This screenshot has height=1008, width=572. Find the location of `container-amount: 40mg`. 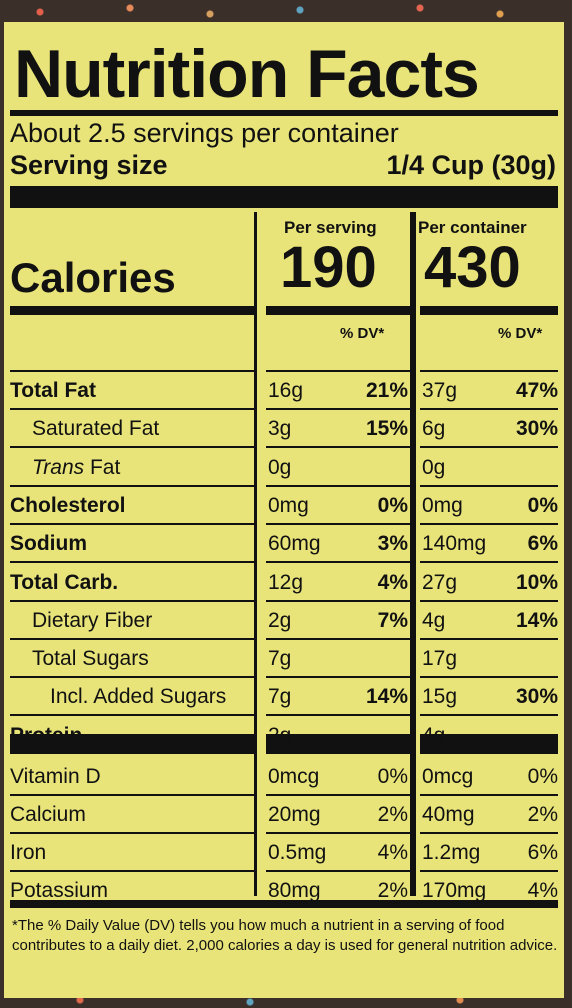

container-amount: 40mg is located at coordinates (448, 814).